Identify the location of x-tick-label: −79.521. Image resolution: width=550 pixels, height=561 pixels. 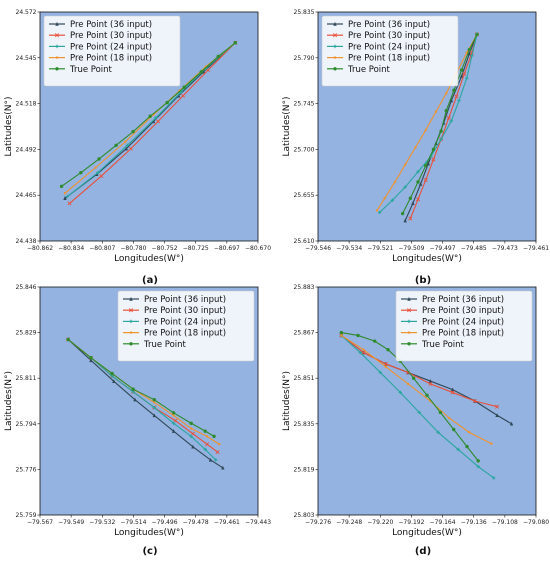
(380, 248).